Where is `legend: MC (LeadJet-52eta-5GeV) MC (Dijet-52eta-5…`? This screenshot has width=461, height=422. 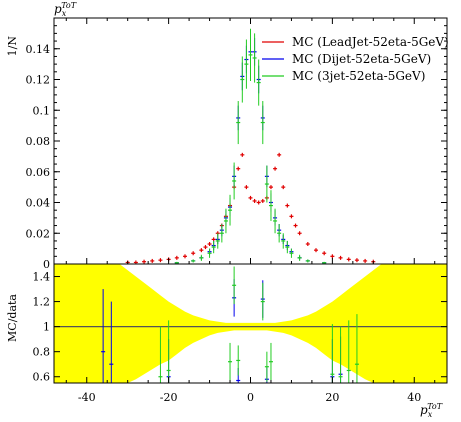
legend: MC (LeadJet-52eta-5GeV) MC (Dijet-52eta-5… is located at coordinates (355, 59).